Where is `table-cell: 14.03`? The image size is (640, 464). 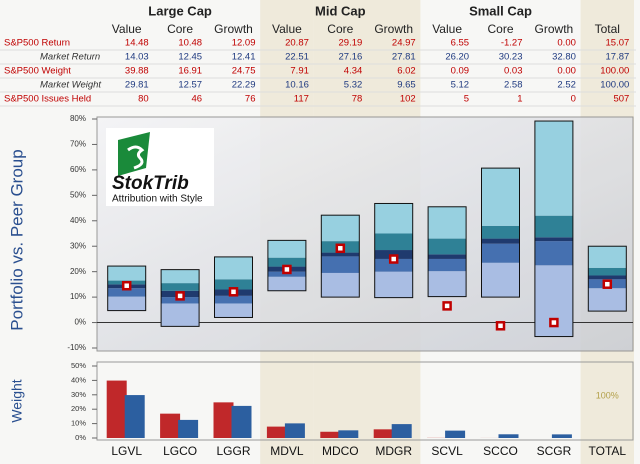
table-cell: 14.03 is located at coordinates (137, 57).